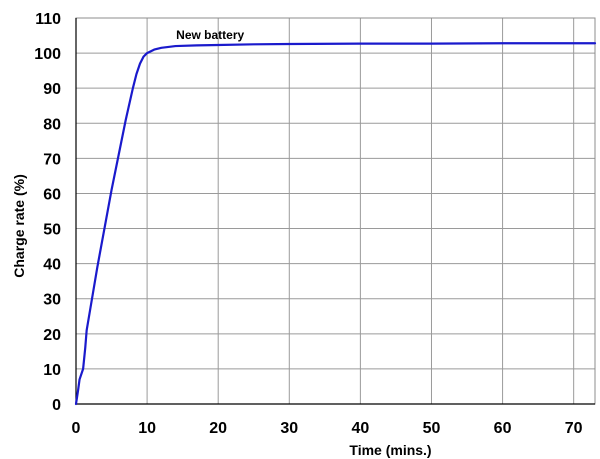  What do you see at coordinates (218, 428) in the screenshot?
I see `x-tick-label-20: 20` at bounding box center [218, 428].